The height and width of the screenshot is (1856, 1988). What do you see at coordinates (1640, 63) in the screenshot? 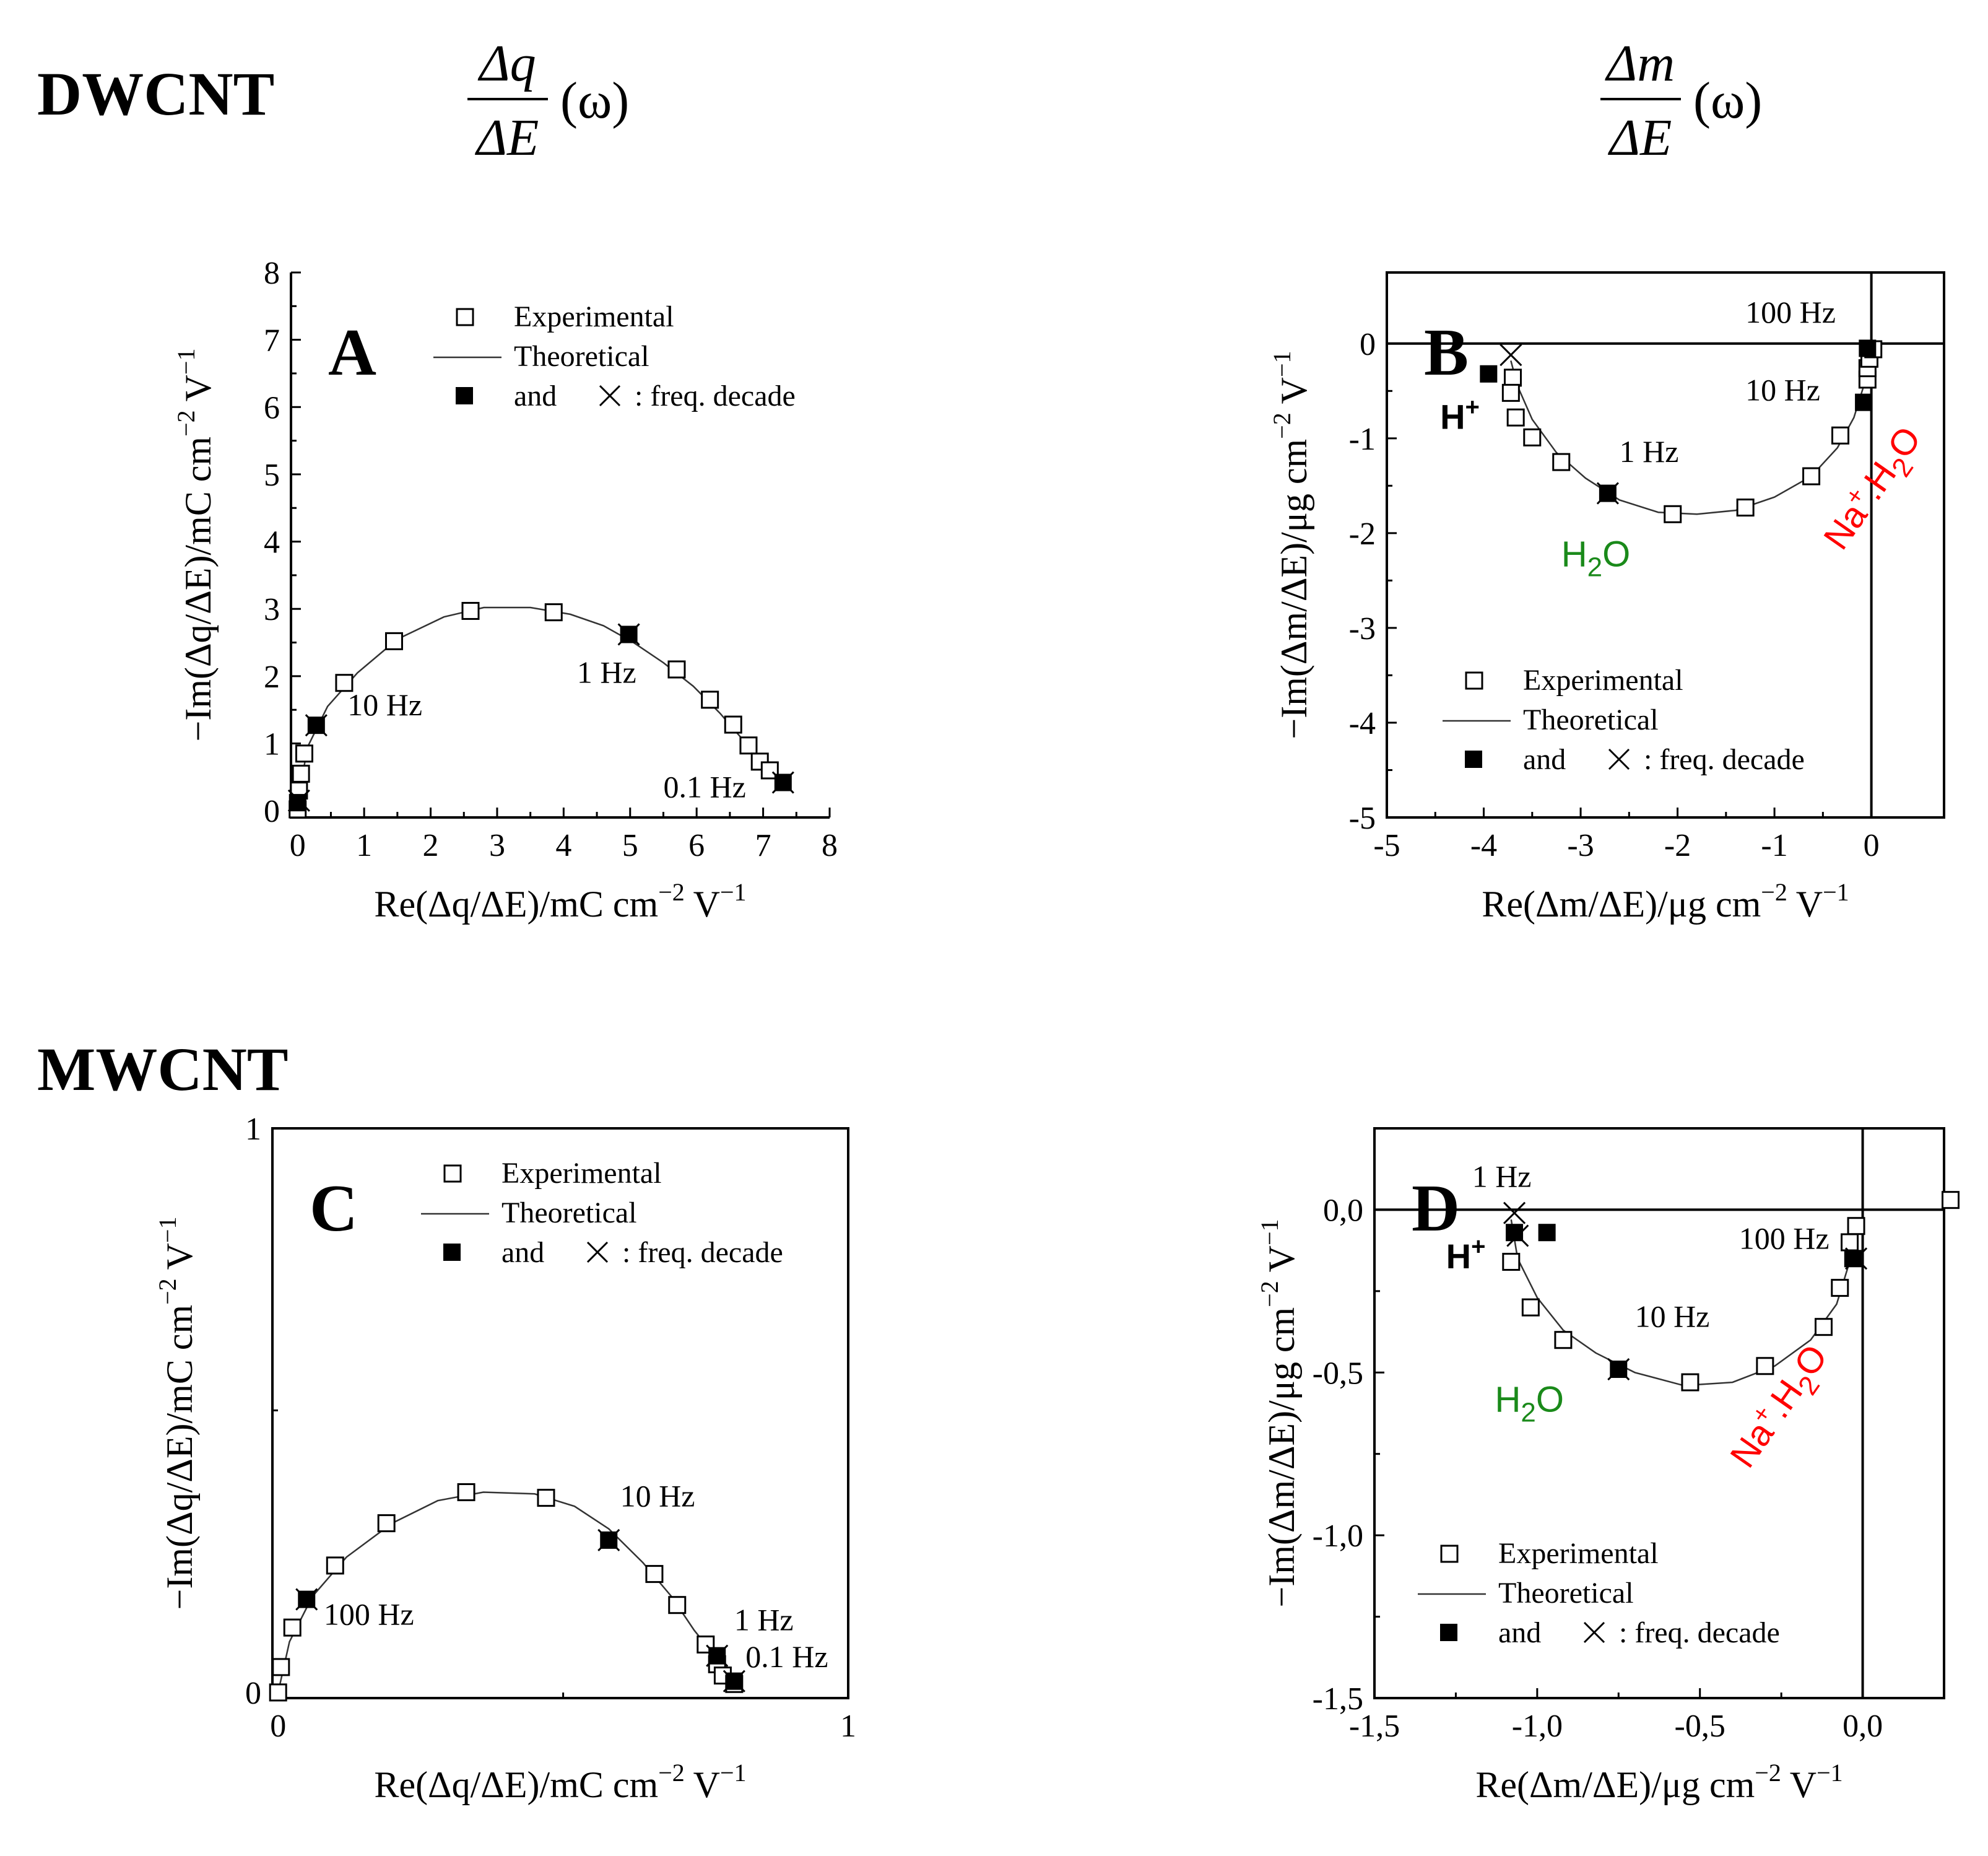
I see `right-title-numerator: Δm` at bounding box center [1640, 63].